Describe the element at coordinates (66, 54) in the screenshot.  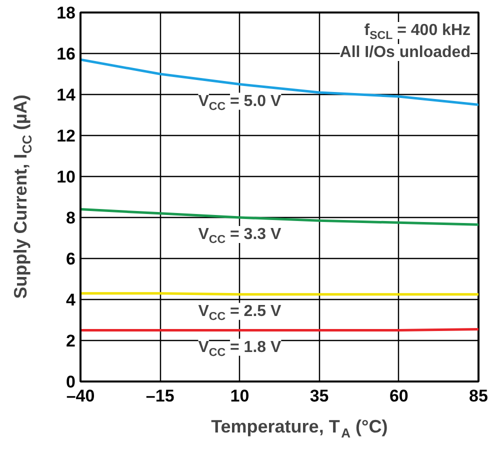
I see `y-tick-label: 16` at that location.